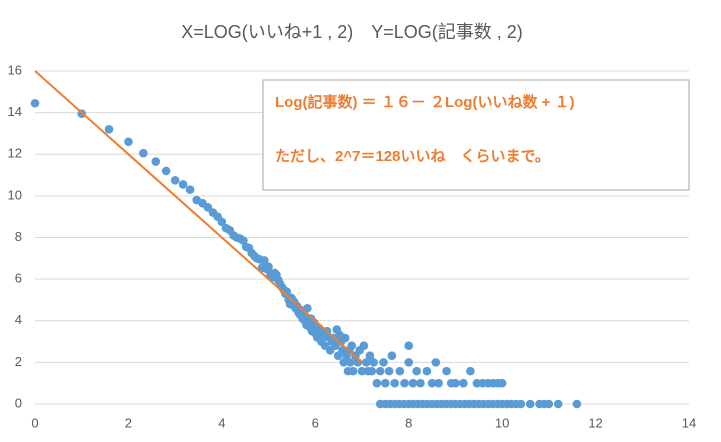 Image resolution: width=721 pixels, height=442 pixels. I want to click on y-tick-label: 6, so click(18, 278).